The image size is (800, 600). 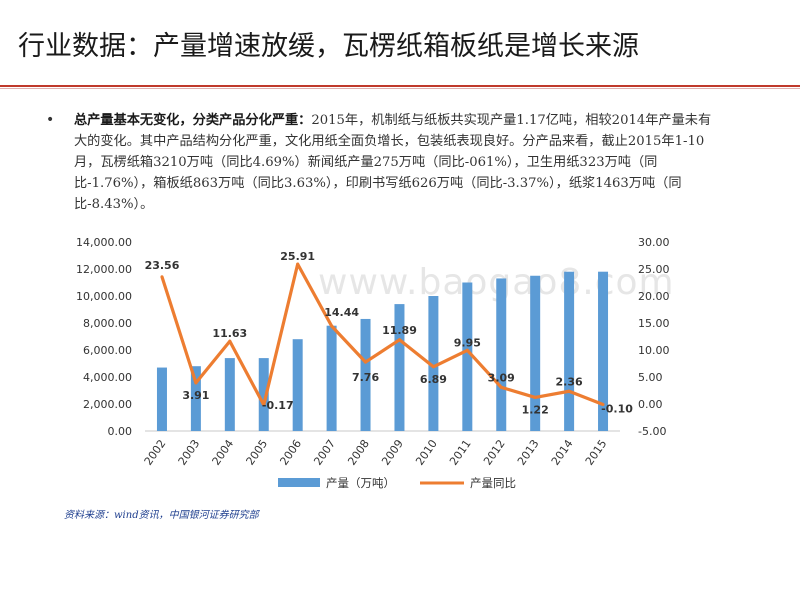 What do you see at coordinates (562, 452) in the screenshot?
I see `x-tick-label: 2014` at bounding box center [562, 452].